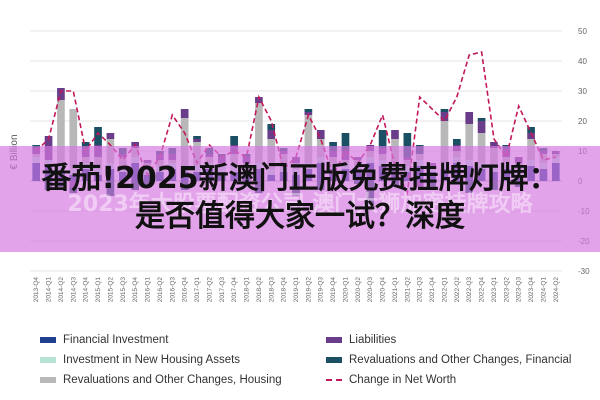 This screenshot has height=400, width=600. What do you see at coordinates (333, 290) in the screenshot?
I see `x-tick-label: 2019-Q4` at bounding box center [333, 290].